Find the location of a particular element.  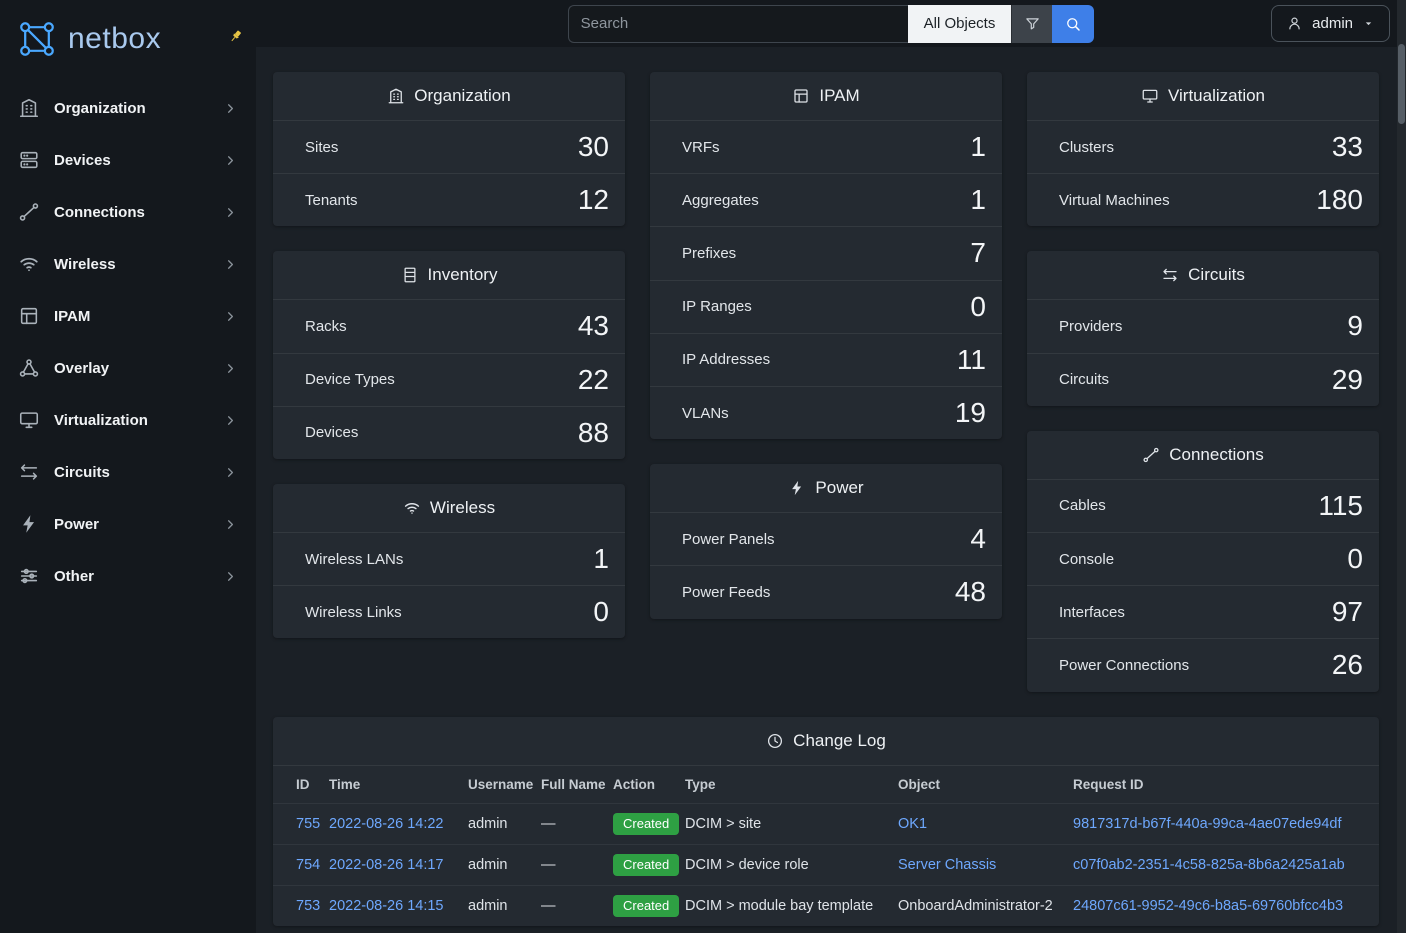

object-type-dropdown: All Objects is located at coordinates (959, 23).